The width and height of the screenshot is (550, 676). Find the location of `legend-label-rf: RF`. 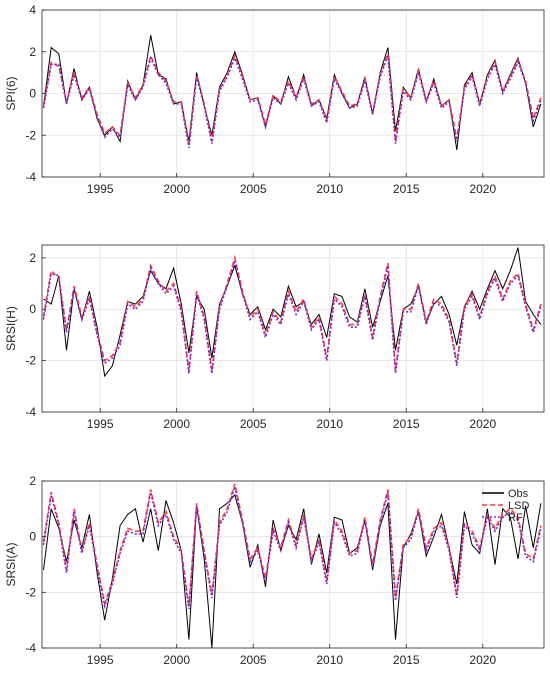

legend-label-rf: RF is located at coordinates (515, 518).